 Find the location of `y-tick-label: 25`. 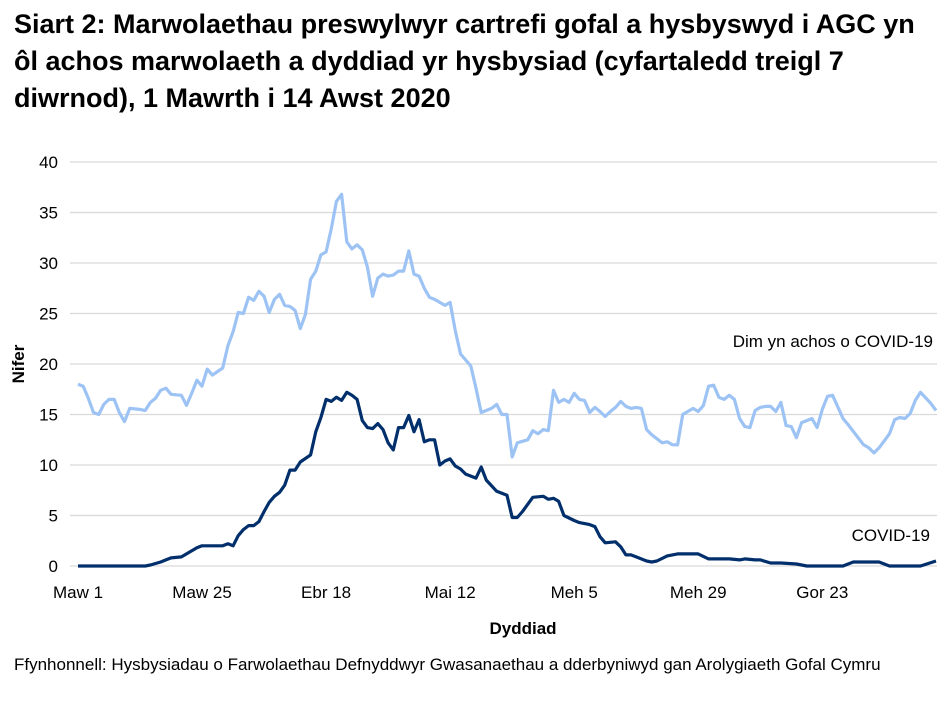

y-tick-label: 25 is located at coordinates (48, 314).